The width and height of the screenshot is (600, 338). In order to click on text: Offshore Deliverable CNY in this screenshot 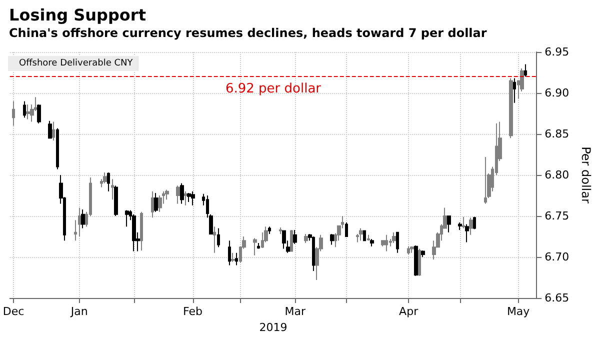, I will do `click(76, 63)`.